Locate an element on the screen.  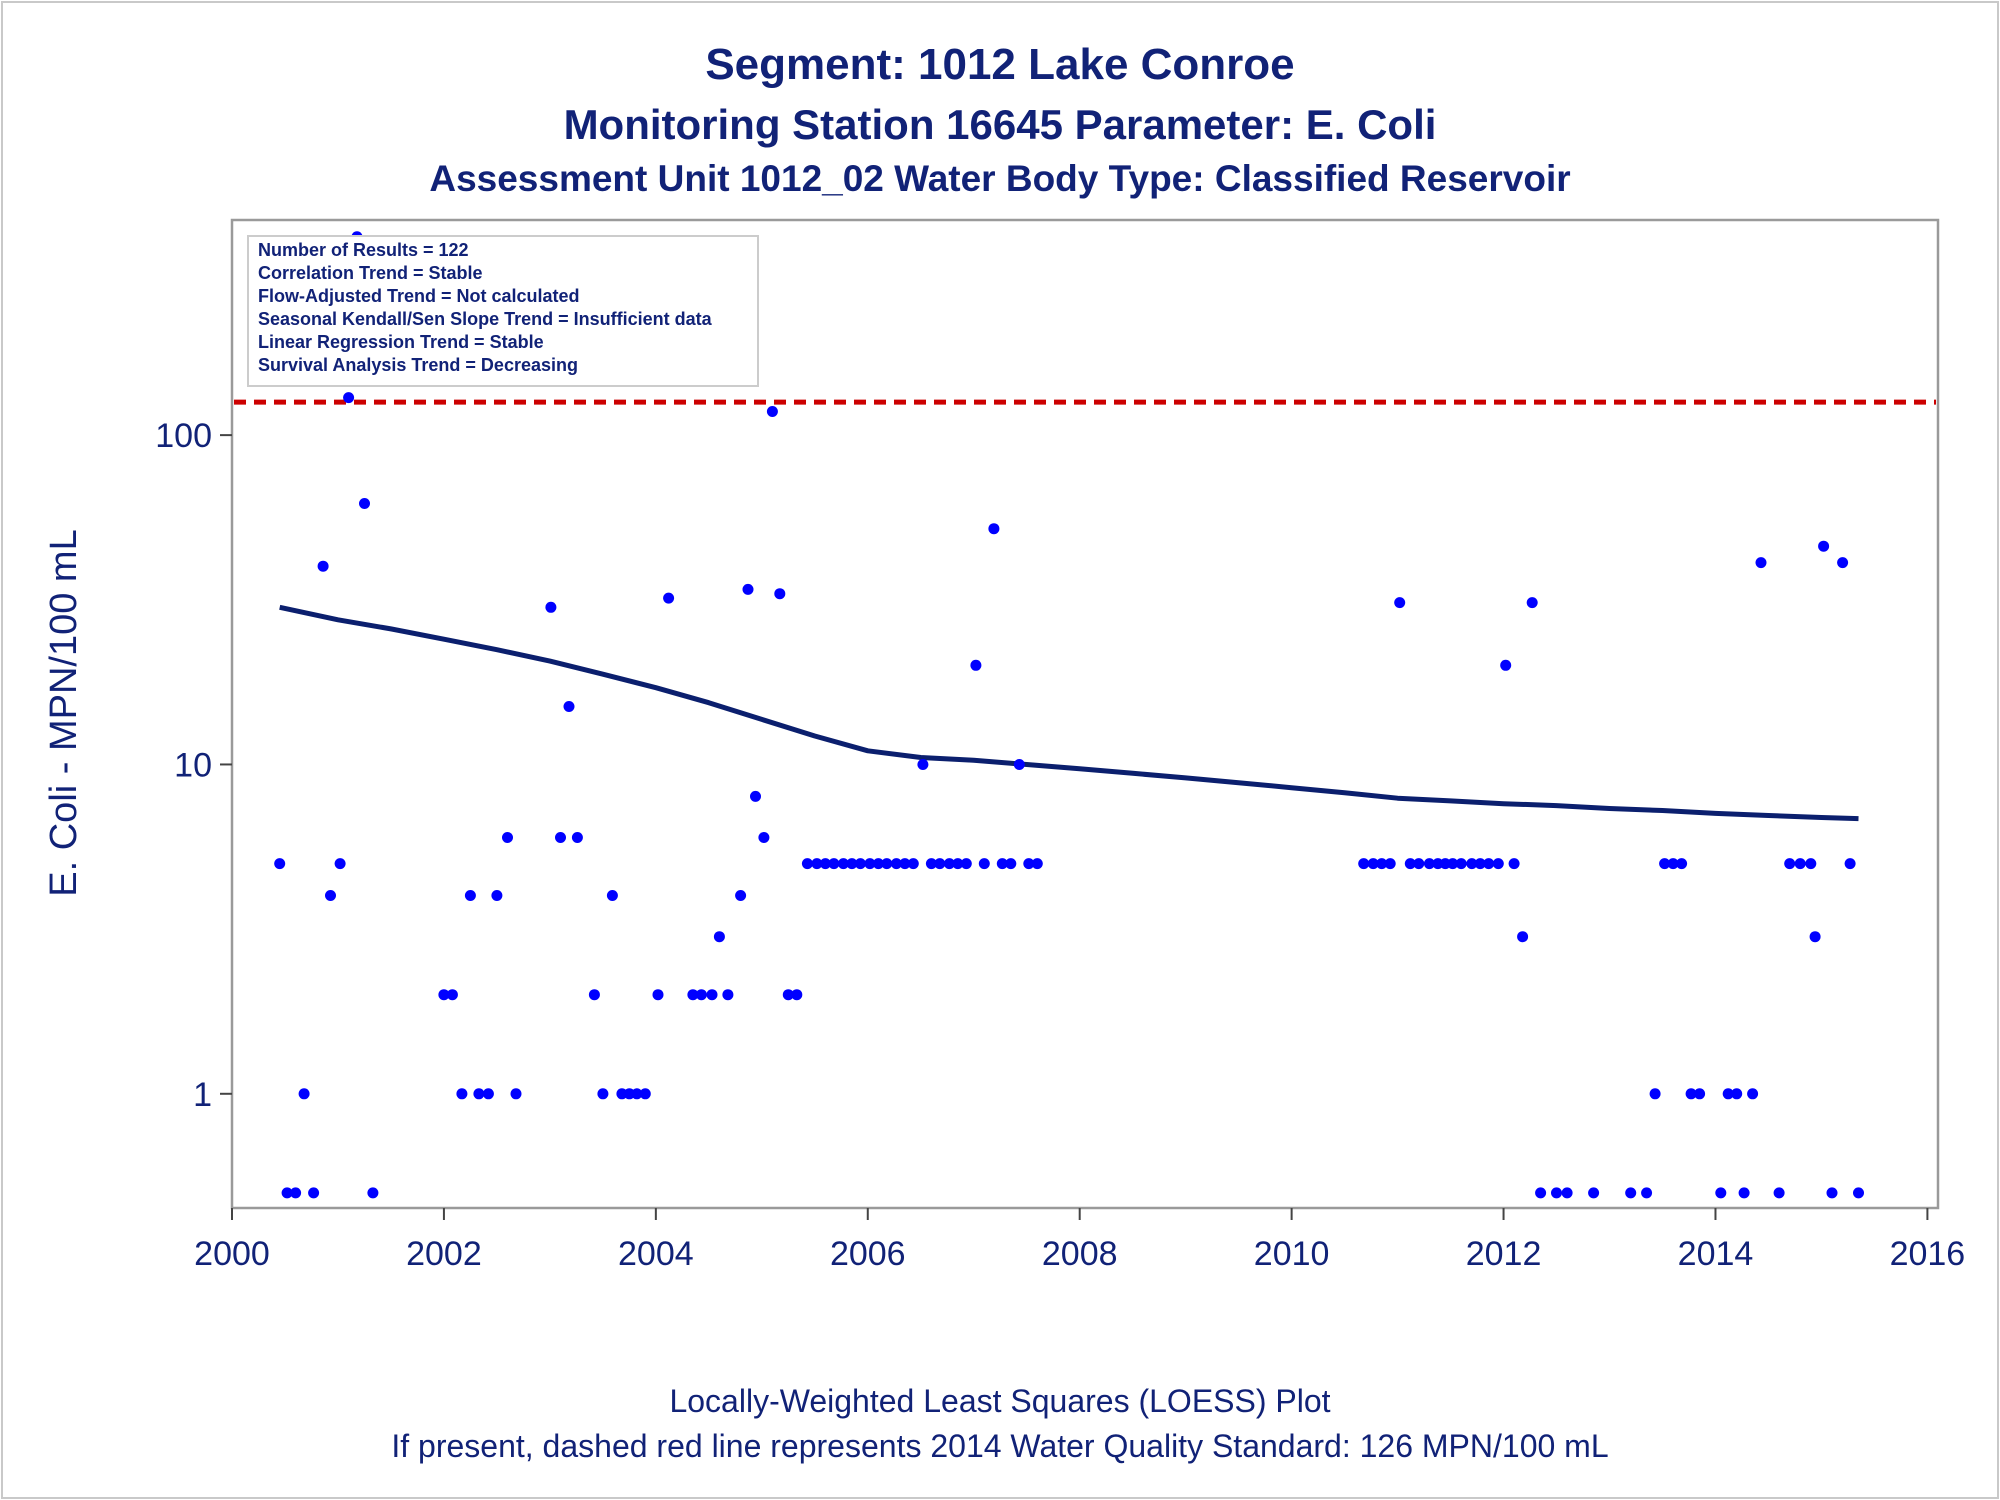
x-tick-label: 2014 is located at coordinates (1716, 1254).